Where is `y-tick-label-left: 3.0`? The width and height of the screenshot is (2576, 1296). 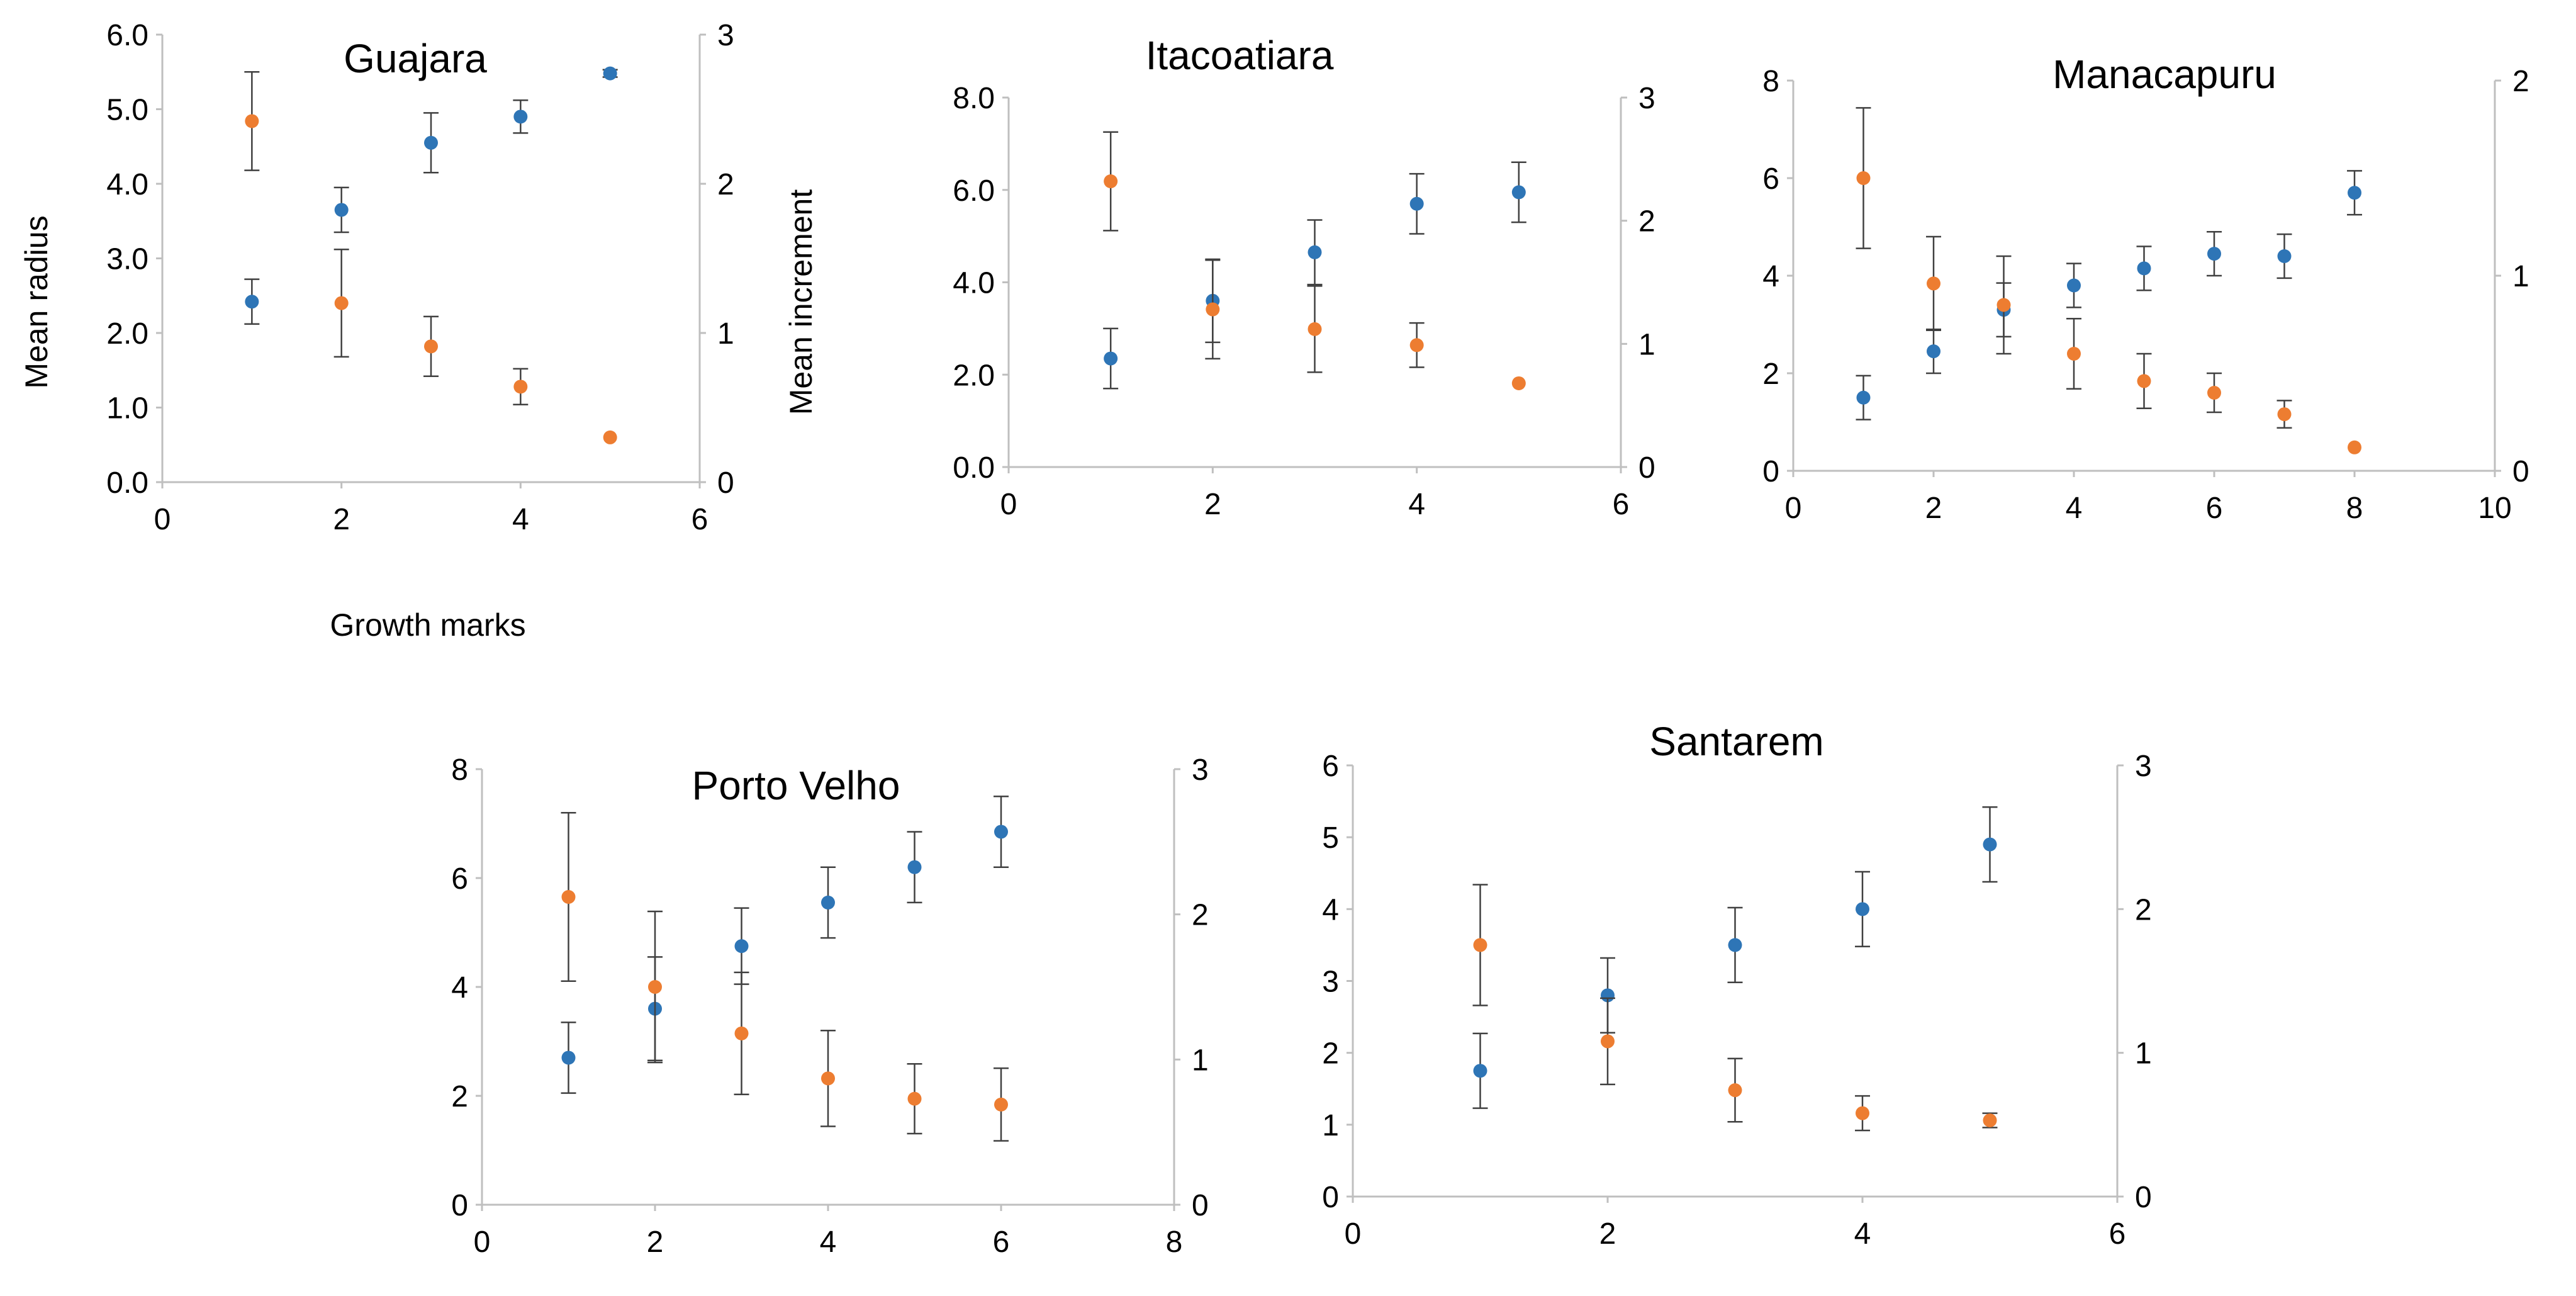 y-tick-label-left: 3.0 is located at coordinates (127, 259).